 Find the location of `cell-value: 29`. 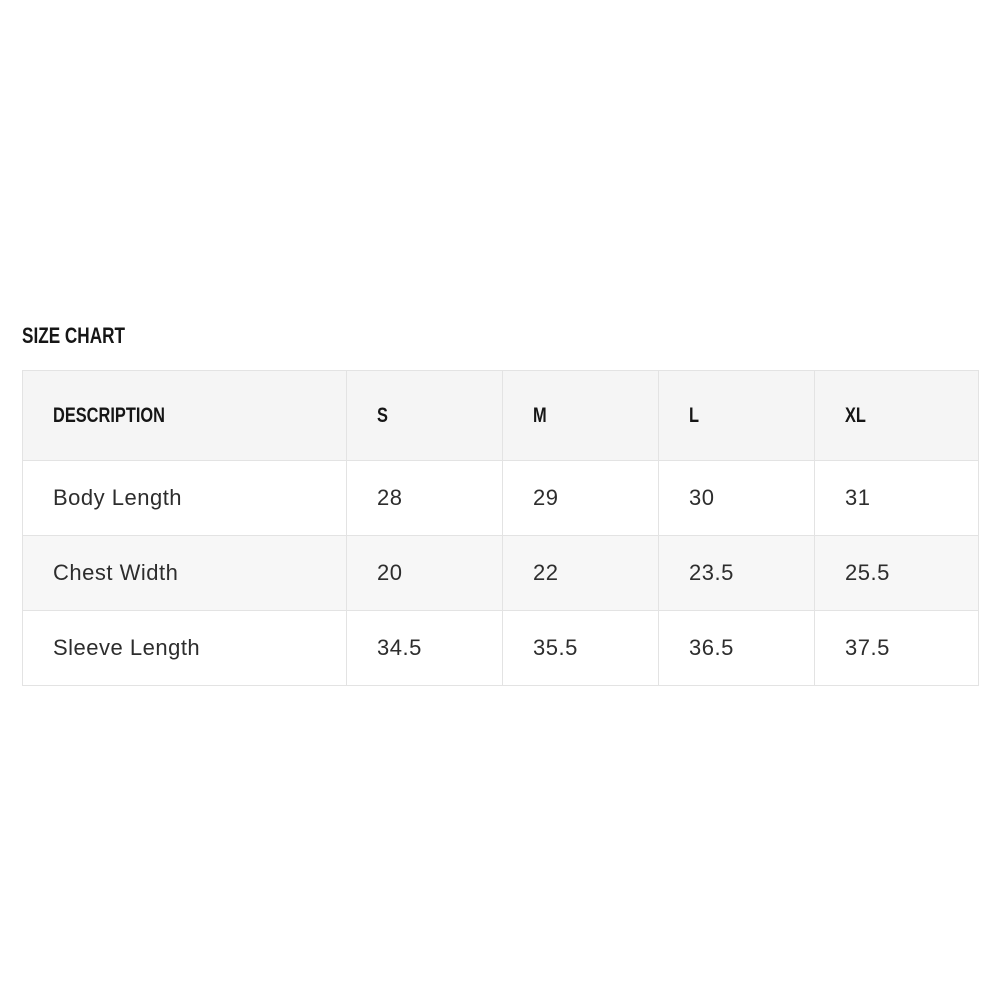

cell-value: 29 is located at coordinates (580, 498).